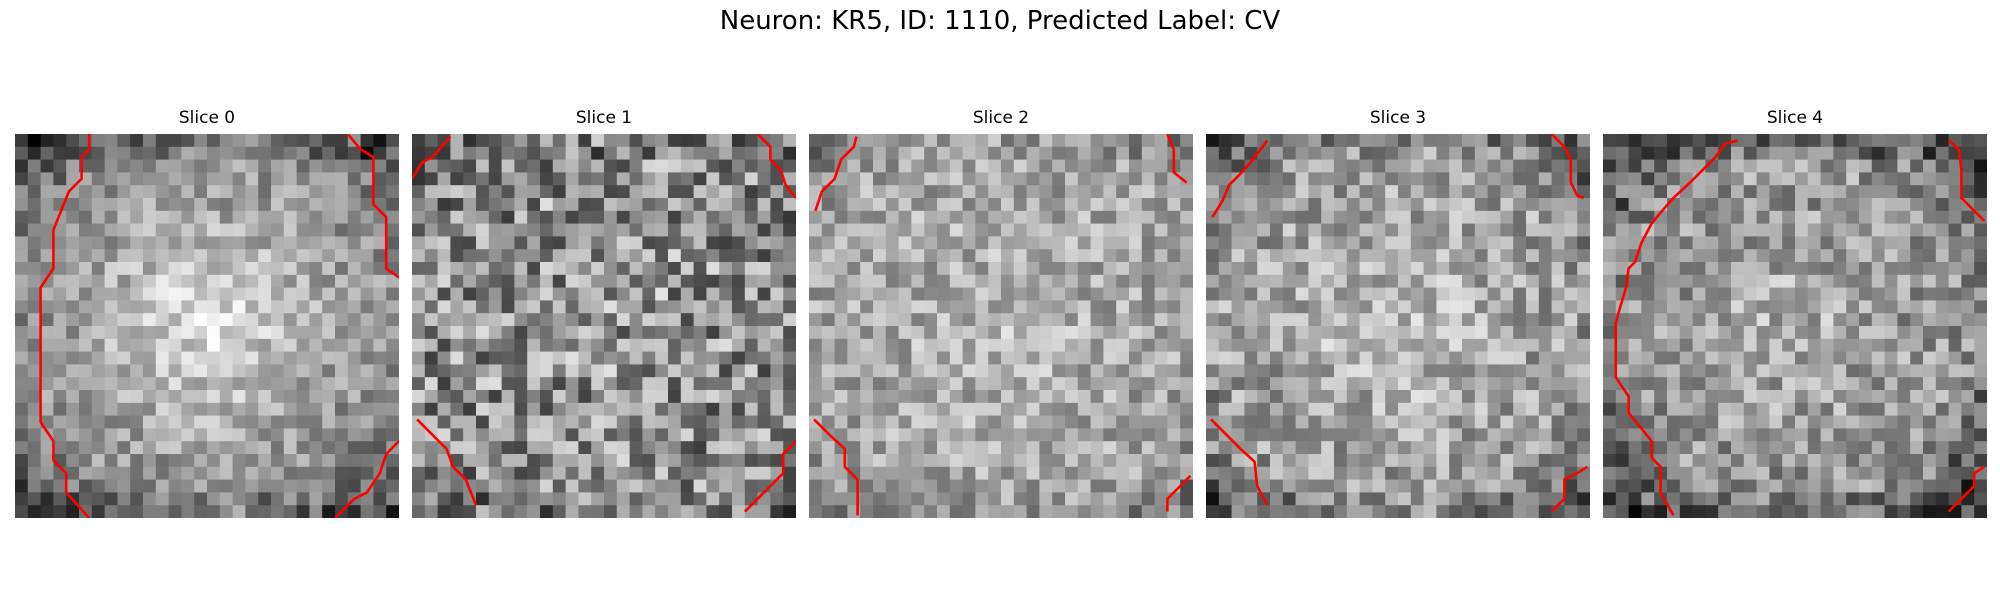 The width and height of the screenshot is (2000, 600). I want to click on slice-title: Slice 2, so click(1001, 118).